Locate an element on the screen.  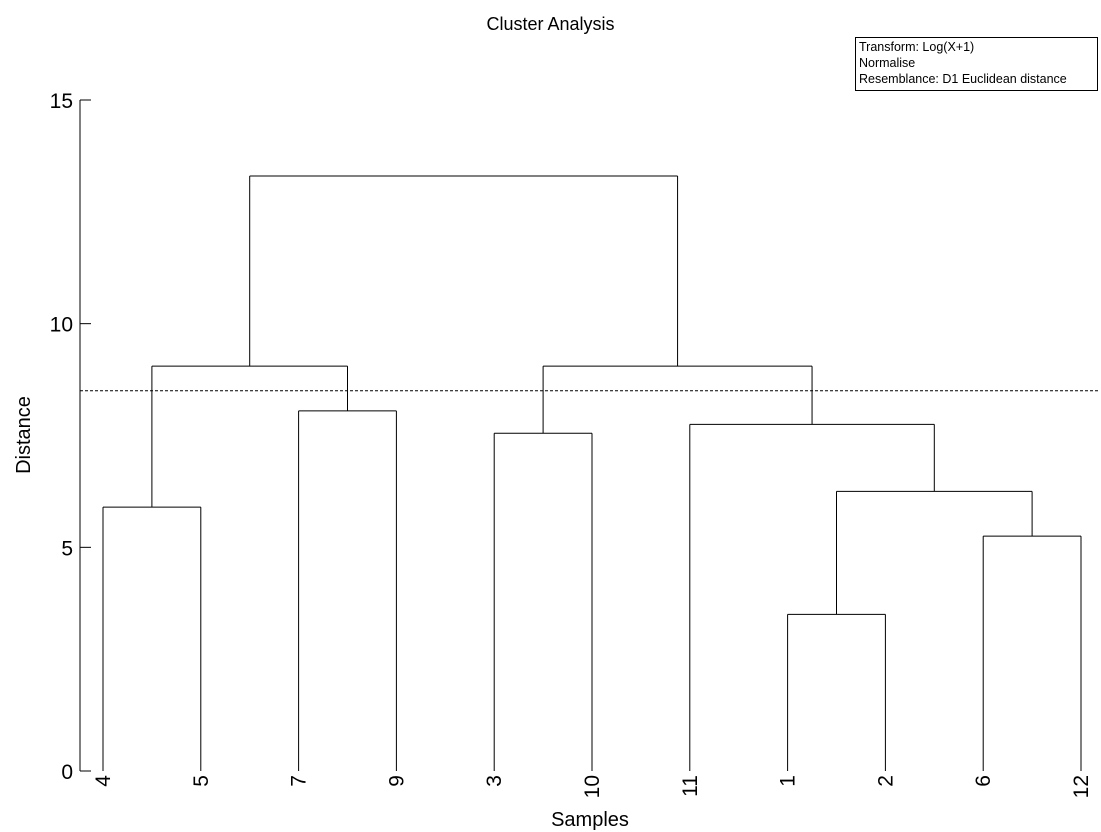
leaf-label: 7 is located at coordinates (299, 781).